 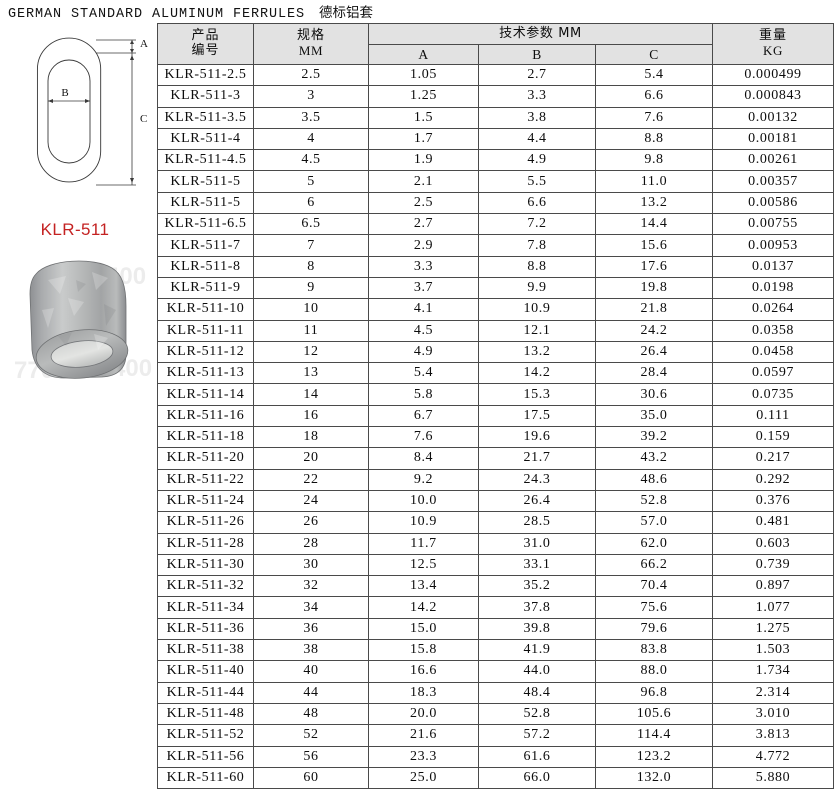 I want to click on header-specification-line1: 规格, so click(x=310, y=36).